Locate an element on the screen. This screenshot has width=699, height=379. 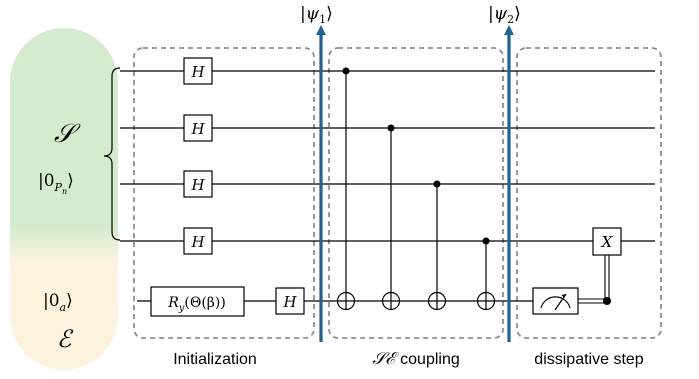
psi1-label: |ψ1⟩ is located at coordinates (316, 15).